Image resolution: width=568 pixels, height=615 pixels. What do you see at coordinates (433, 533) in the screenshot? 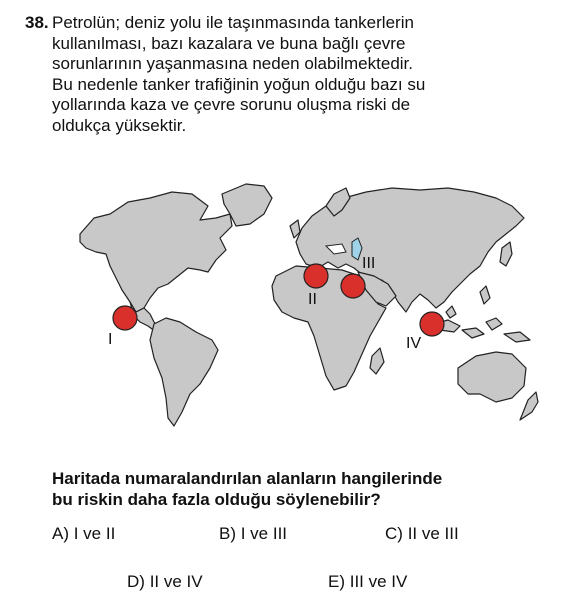
I see `option-text: II ve III` at bounding box center [433, 533].